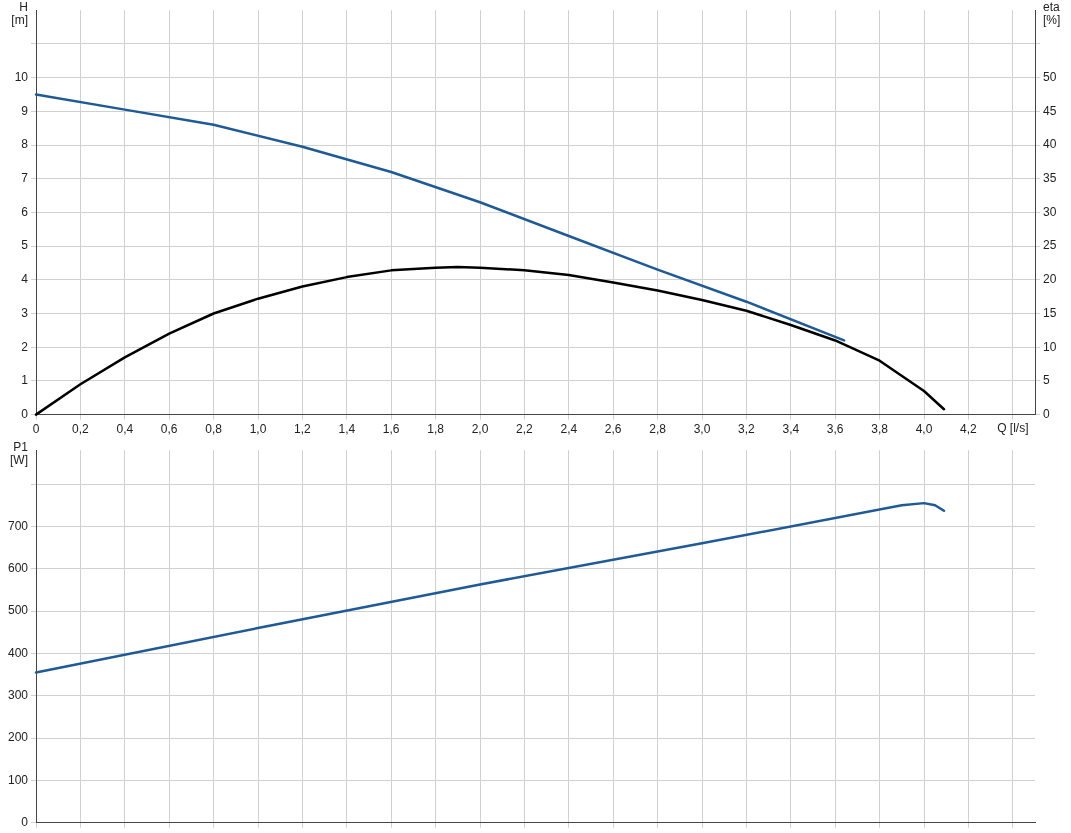 The image size is (1071, 833). Describe the element at coordinates (25, 178) in the screenshot. I see `y-tick-label: 7` at that location.